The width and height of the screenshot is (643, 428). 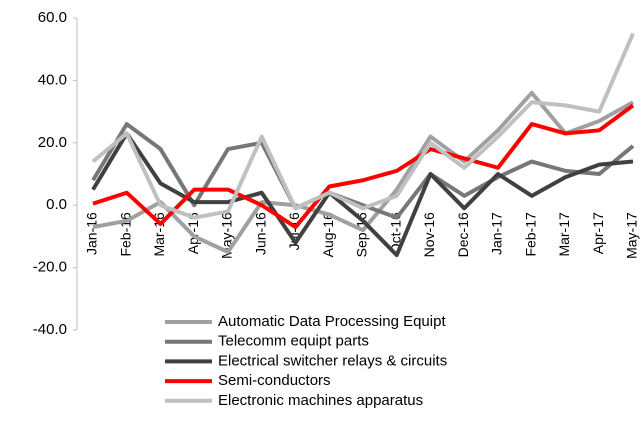 What do you see at coordinates (293, 341) in the screenshot?
I see `legend-label: Telecomm equipt parts` at bounding box center [293, 341].